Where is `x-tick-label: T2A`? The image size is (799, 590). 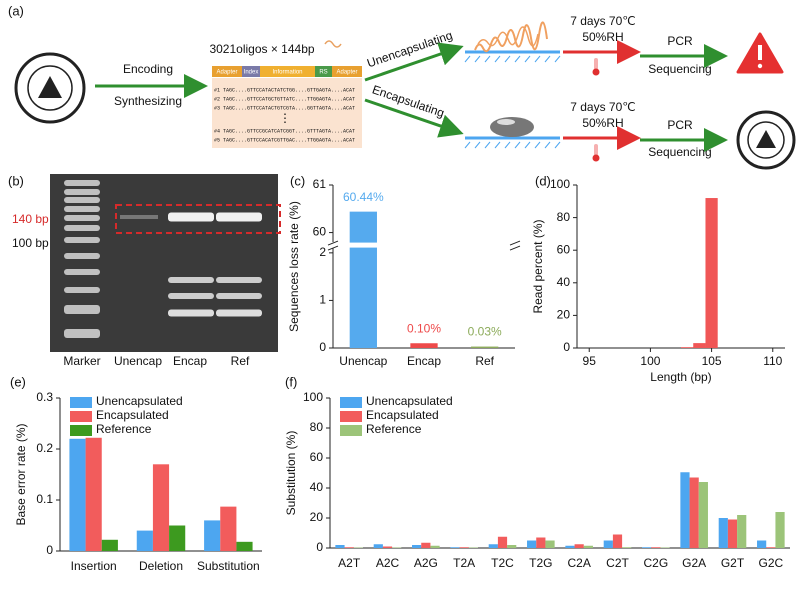
x-tick-label: T2A is located at coordinates (464, 563).